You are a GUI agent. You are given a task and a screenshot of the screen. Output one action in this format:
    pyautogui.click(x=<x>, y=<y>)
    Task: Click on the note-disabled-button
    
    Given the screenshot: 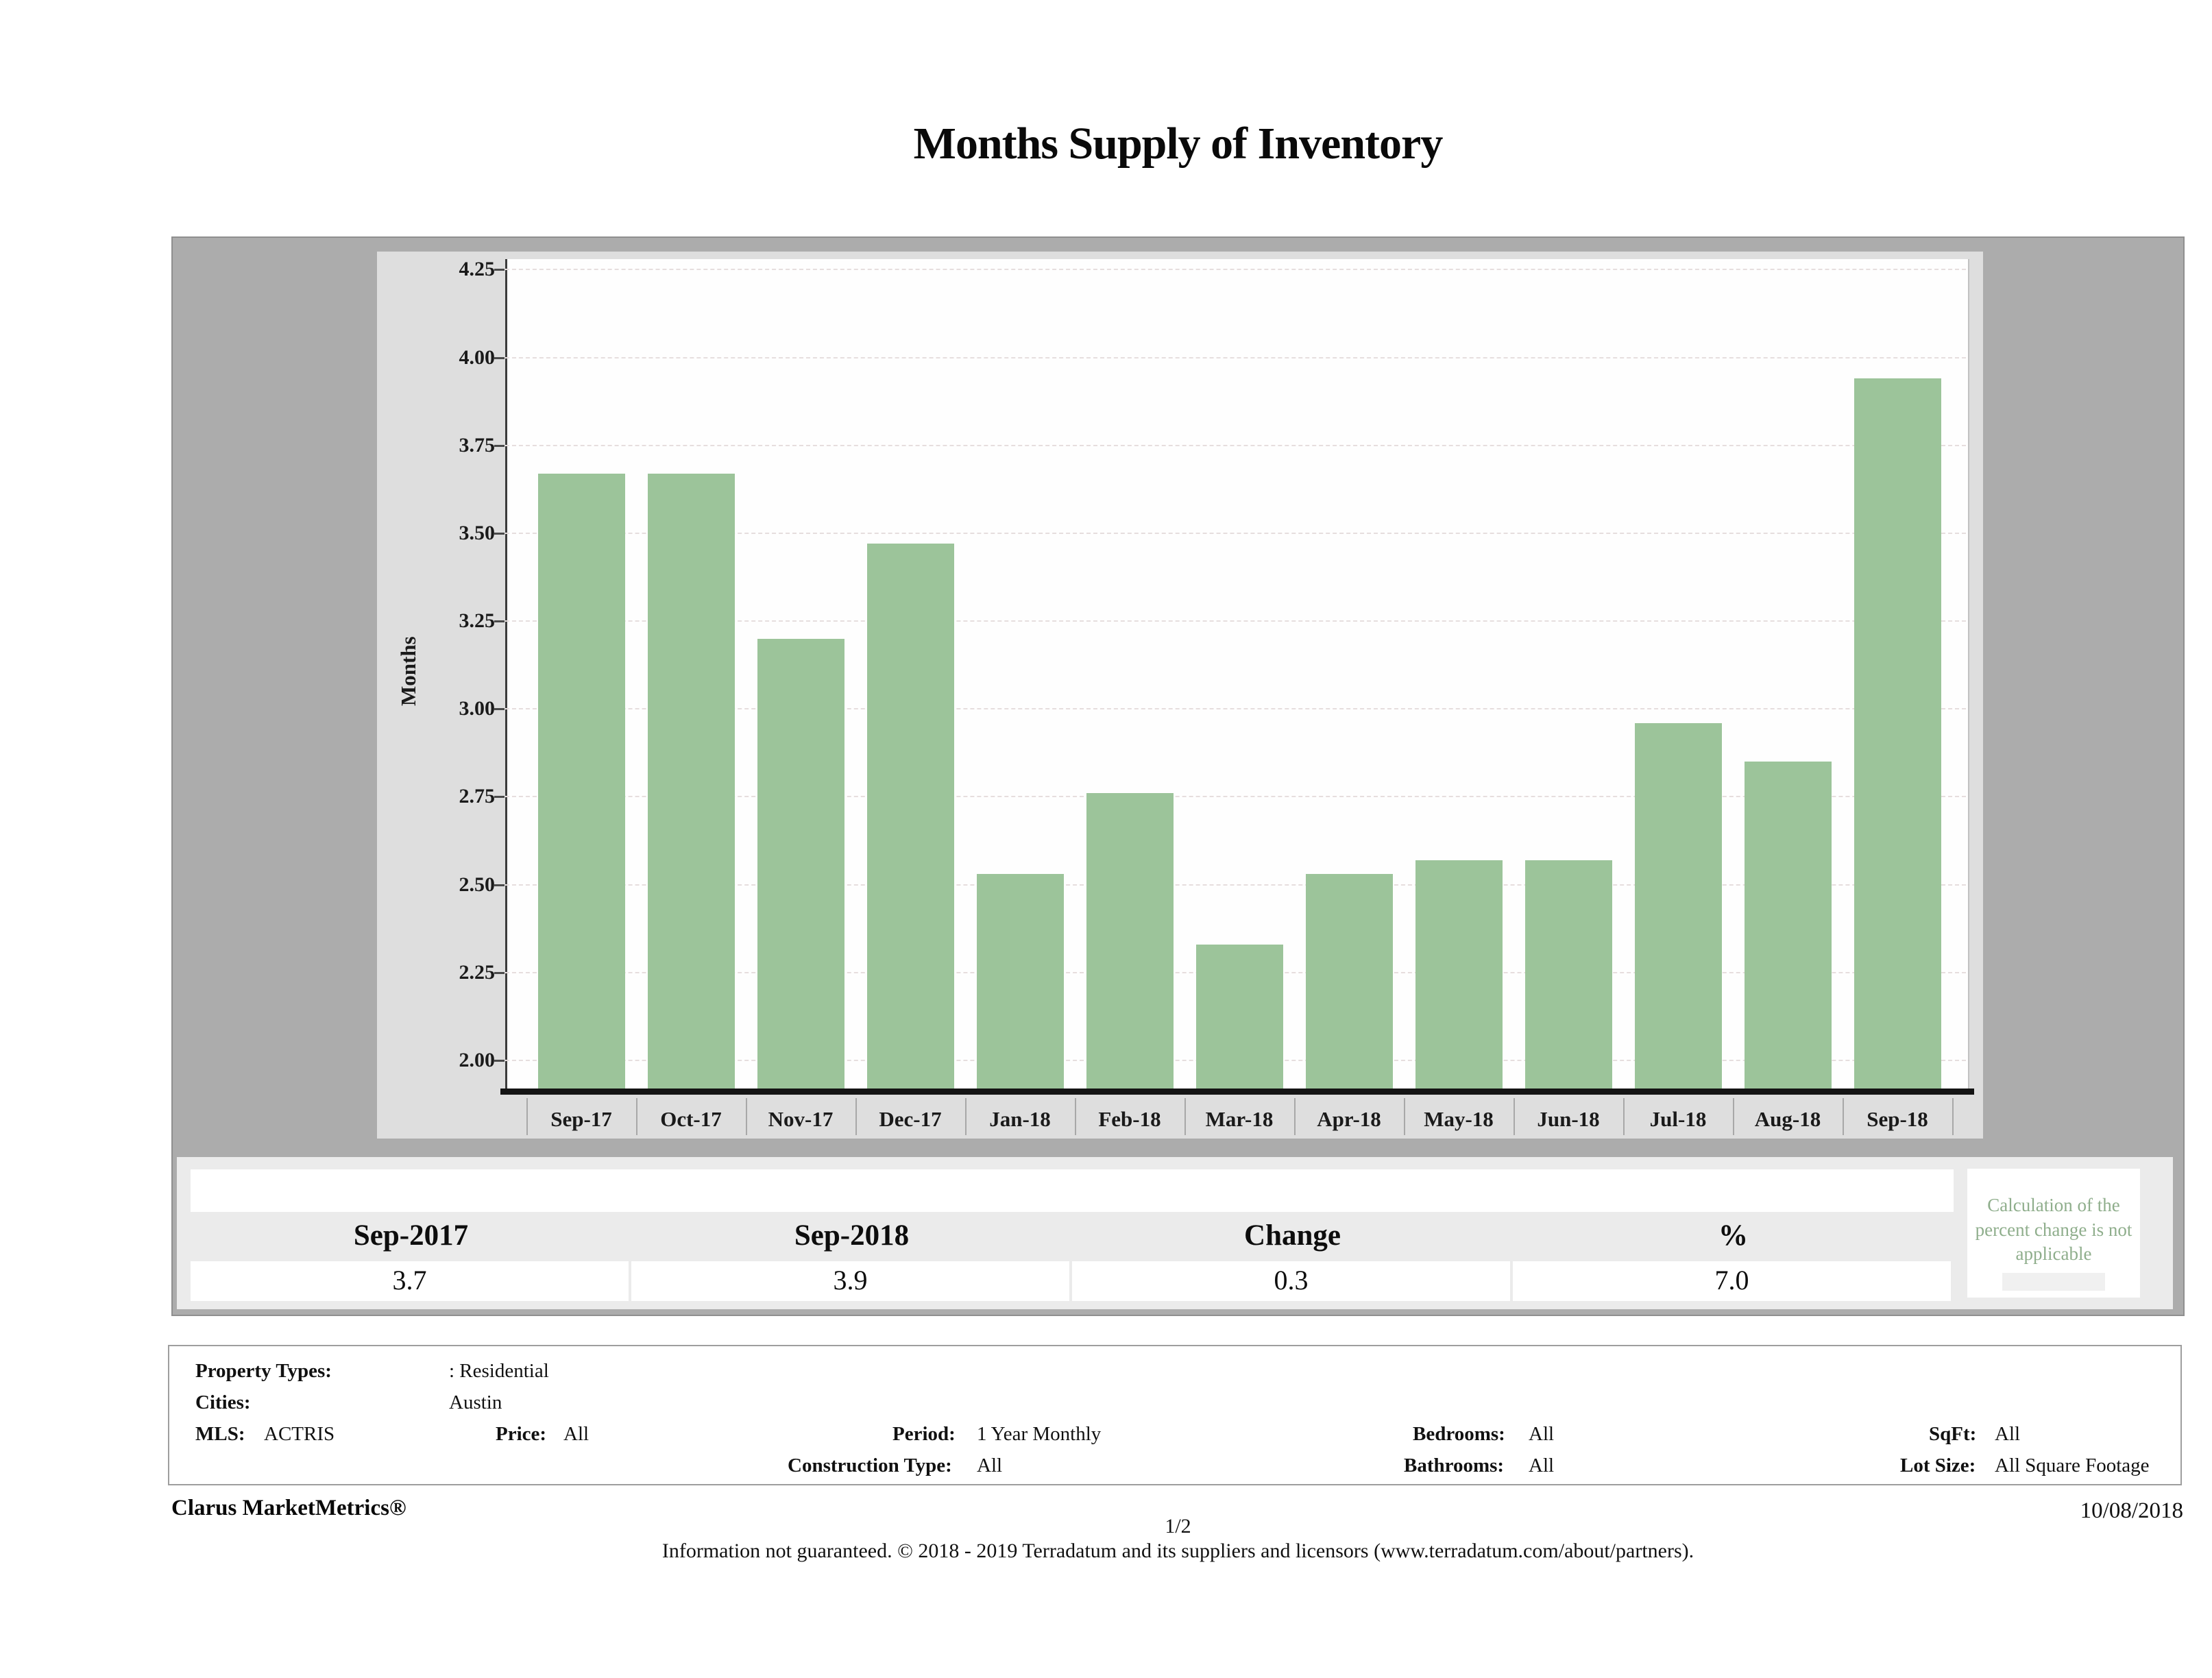 What is the action you would take?
    pyautogui.click(x=2054, y=1282)
    